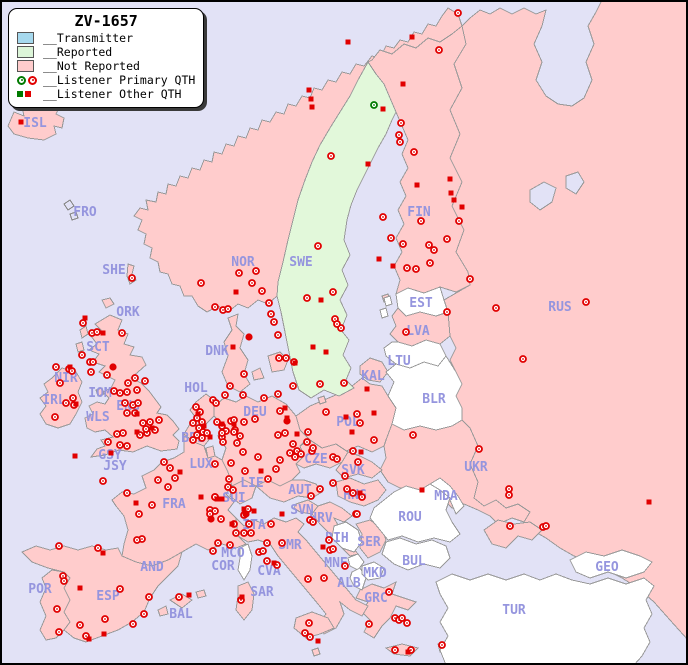 The image size is (688, 665). Describe the element at coordinates (373, 376) in the screenshot. I see `country-label-kal: KAL` at that location.